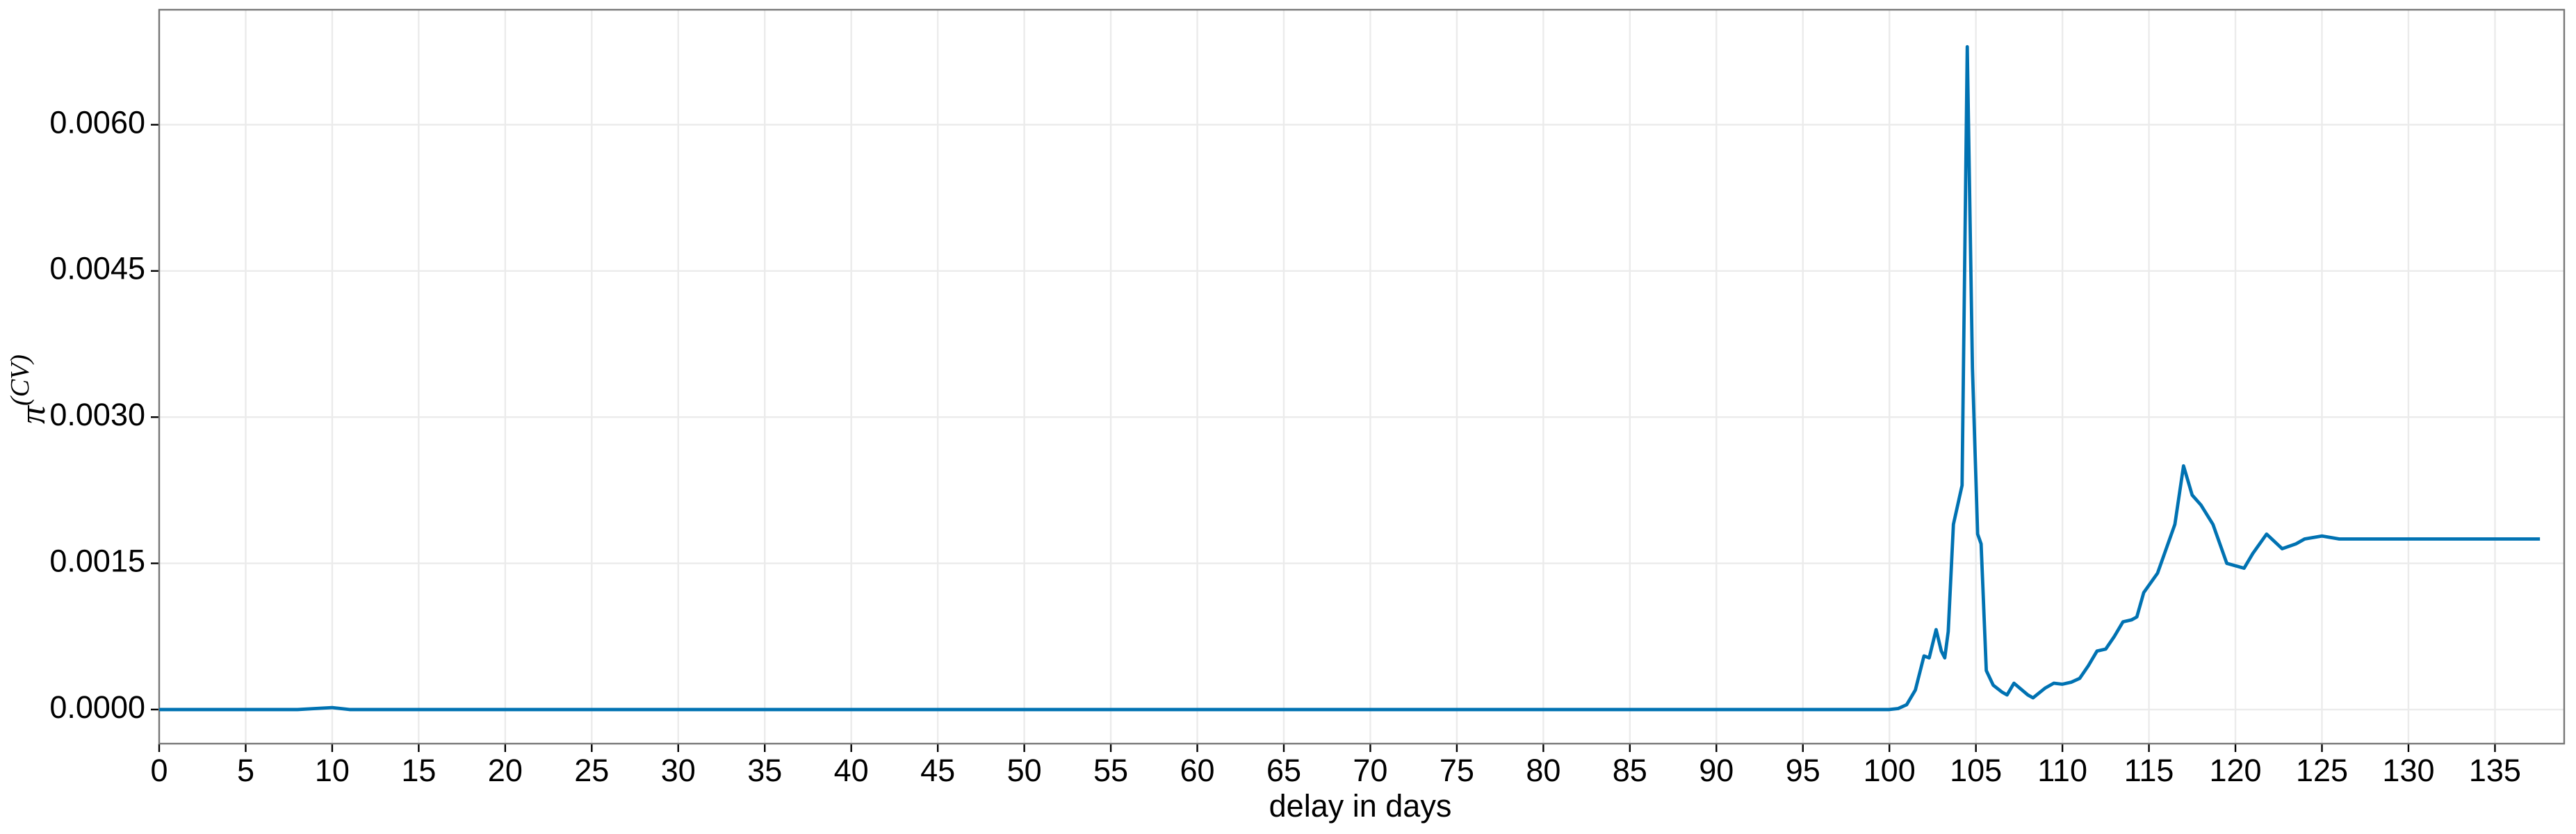 The width and height of the screenshot is (2576, 834). Describe the element at coordinates (1630, 770) in the screenshot. I see `x-tick-label: 85` at that location.